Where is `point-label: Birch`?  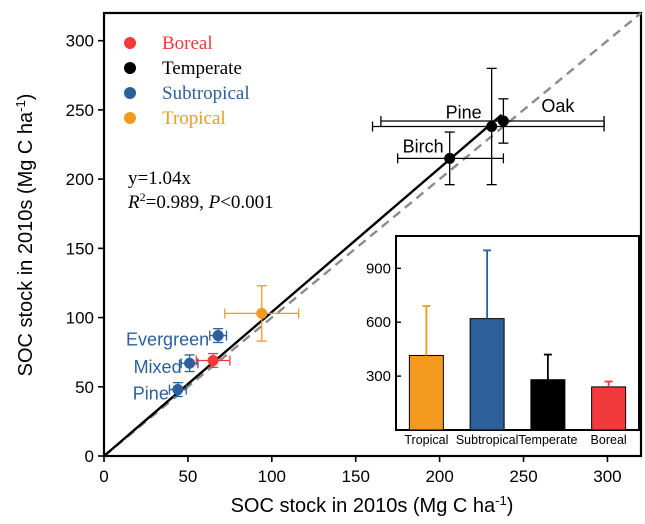 point-label: Birch is located at coordinates (423, 146).